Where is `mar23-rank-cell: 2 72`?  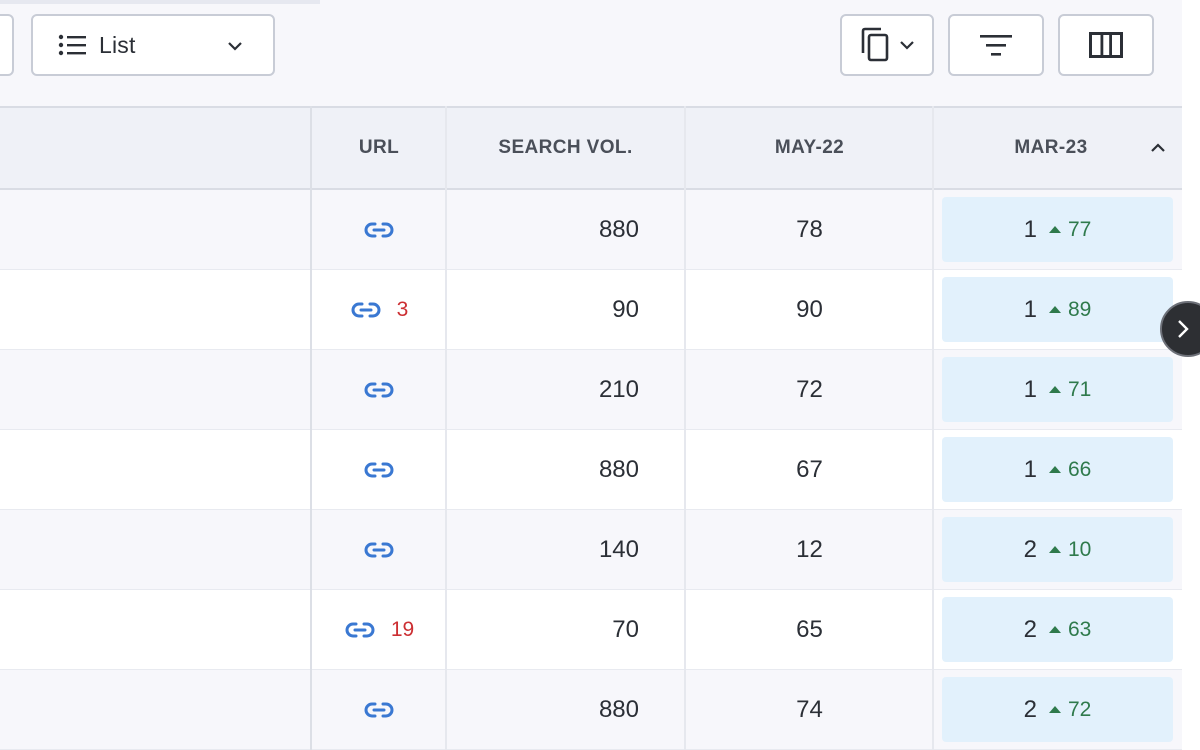 mar23-rank-cell: 2 72 is located at coordinates (1057, 709).